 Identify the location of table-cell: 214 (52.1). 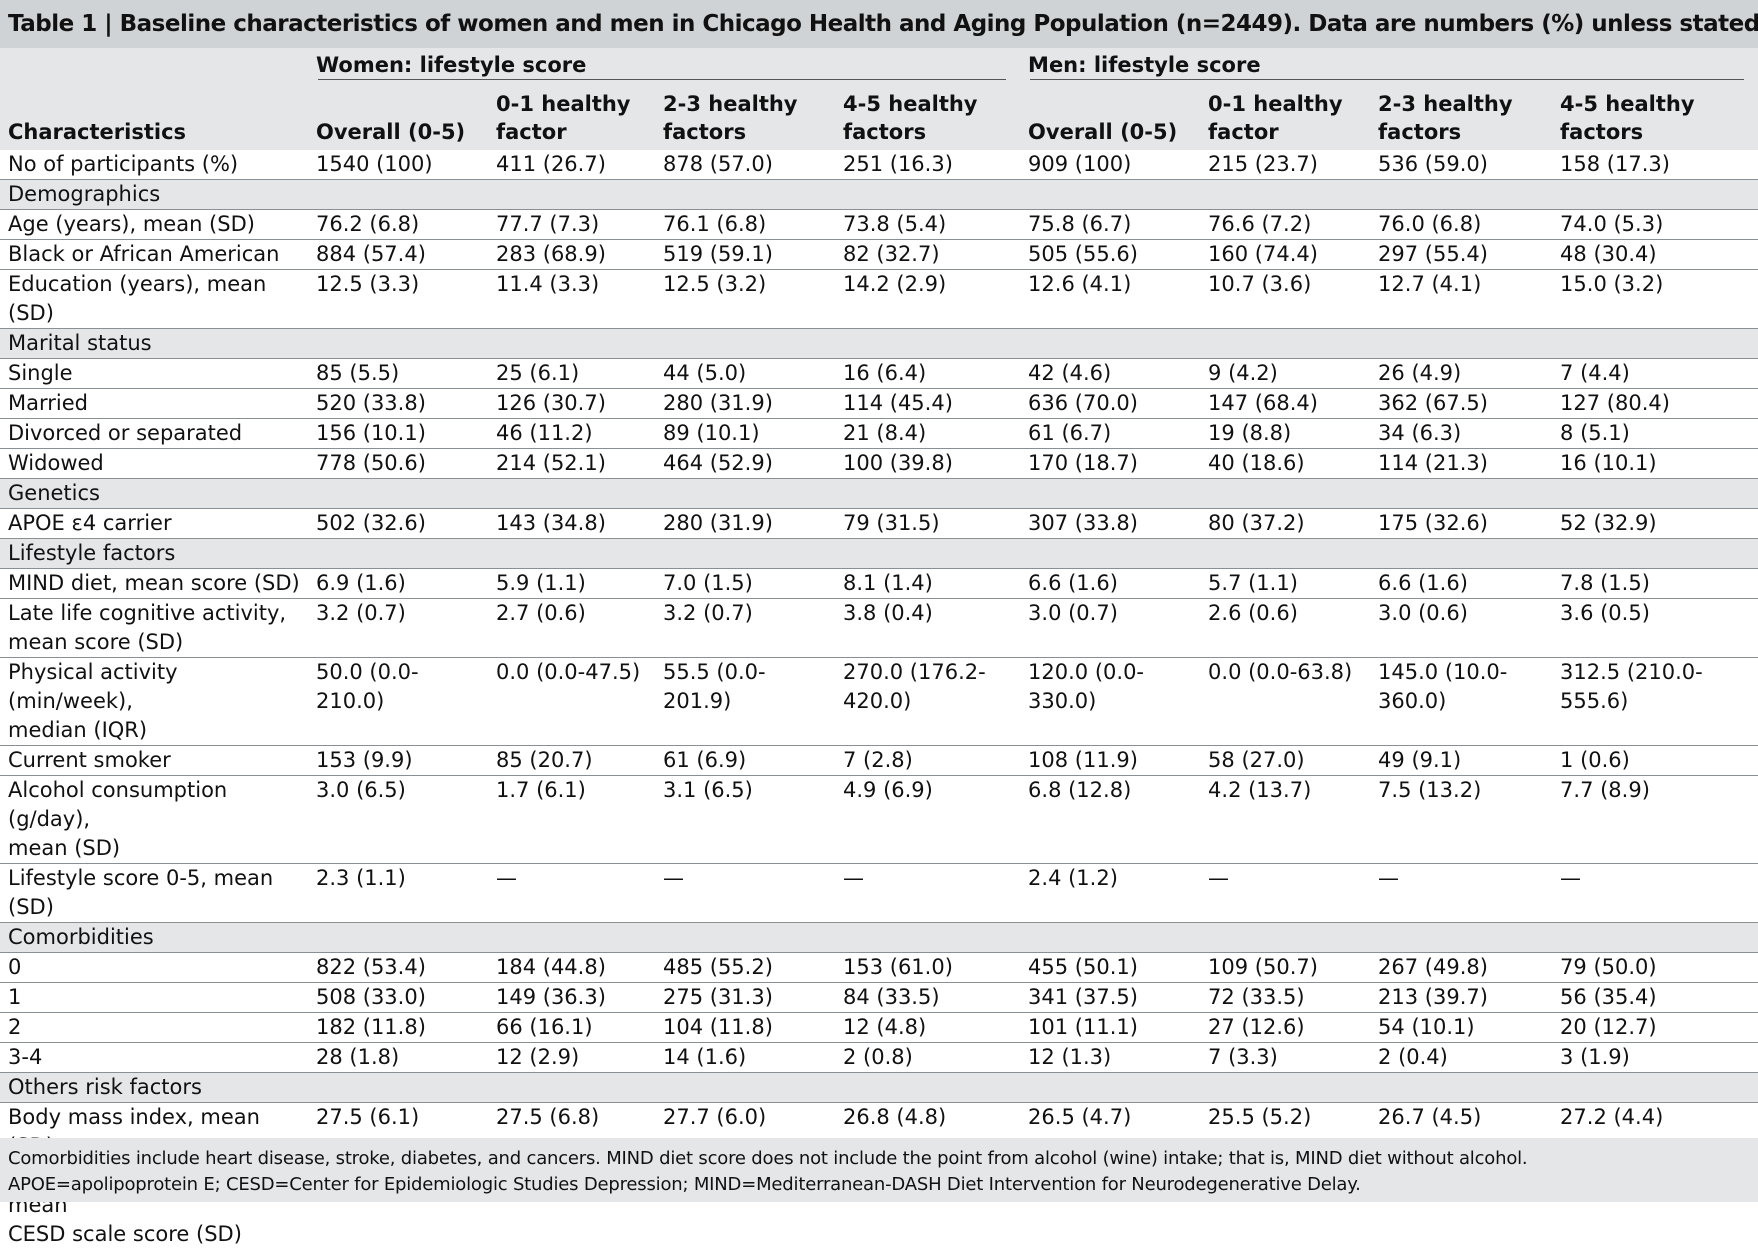
(571, 464).